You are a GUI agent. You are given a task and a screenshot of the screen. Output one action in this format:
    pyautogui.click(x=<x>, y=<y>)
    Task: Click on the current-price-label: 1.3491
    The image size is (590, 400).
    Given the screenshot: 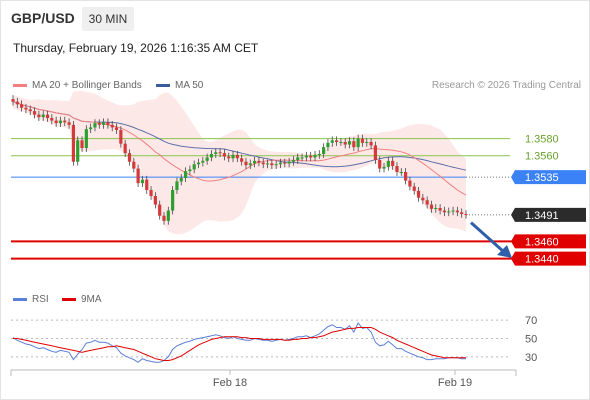 What is the action you would take?
    pyautogui.click(x=542, y=216)
    